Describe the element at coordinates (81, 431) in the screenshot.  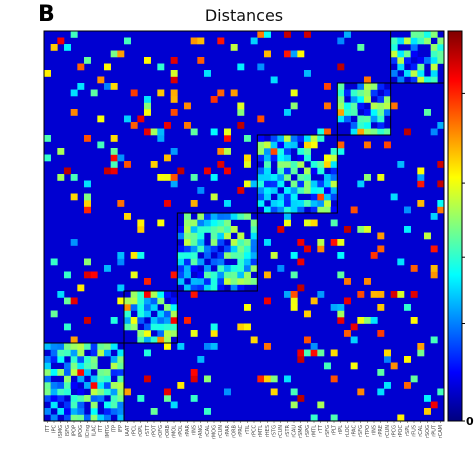
I see `x-tick-label: IPOG` at that location.